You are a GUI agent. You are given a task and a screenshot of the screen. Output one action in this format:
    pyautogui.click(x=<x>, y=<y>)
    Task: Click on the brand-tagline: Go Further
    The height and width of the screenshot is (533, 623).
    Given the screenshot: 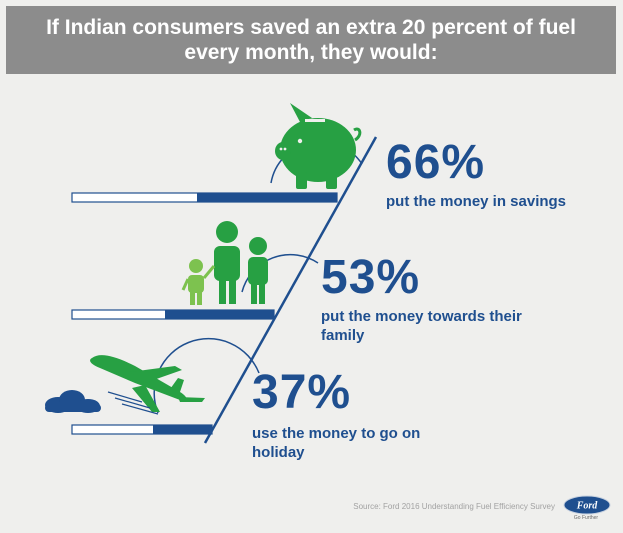 What is the action you would take?
    pyautogui.click(x=586, y=518)
    